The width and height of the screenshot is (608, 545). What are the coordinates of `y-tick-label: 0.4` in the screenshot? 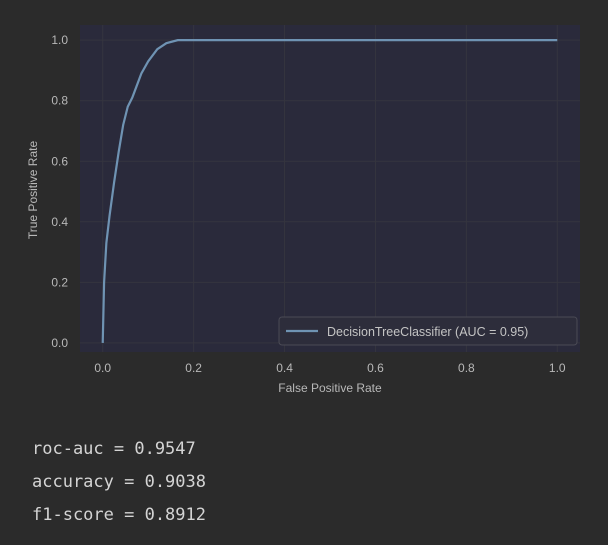 It's located at (59, 222).